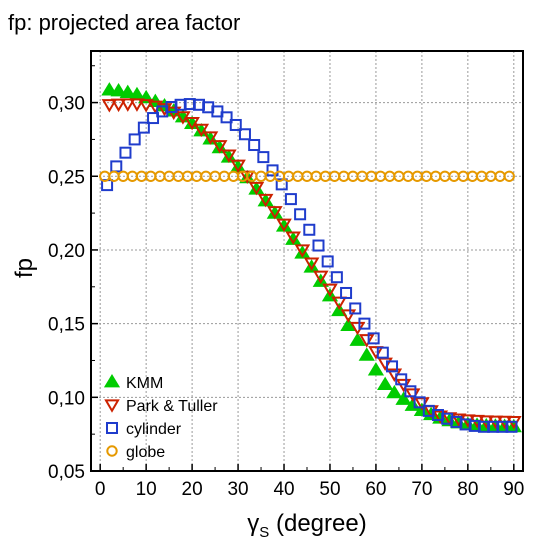  I want to click on x-tick-label: 70, so click(421, 489).